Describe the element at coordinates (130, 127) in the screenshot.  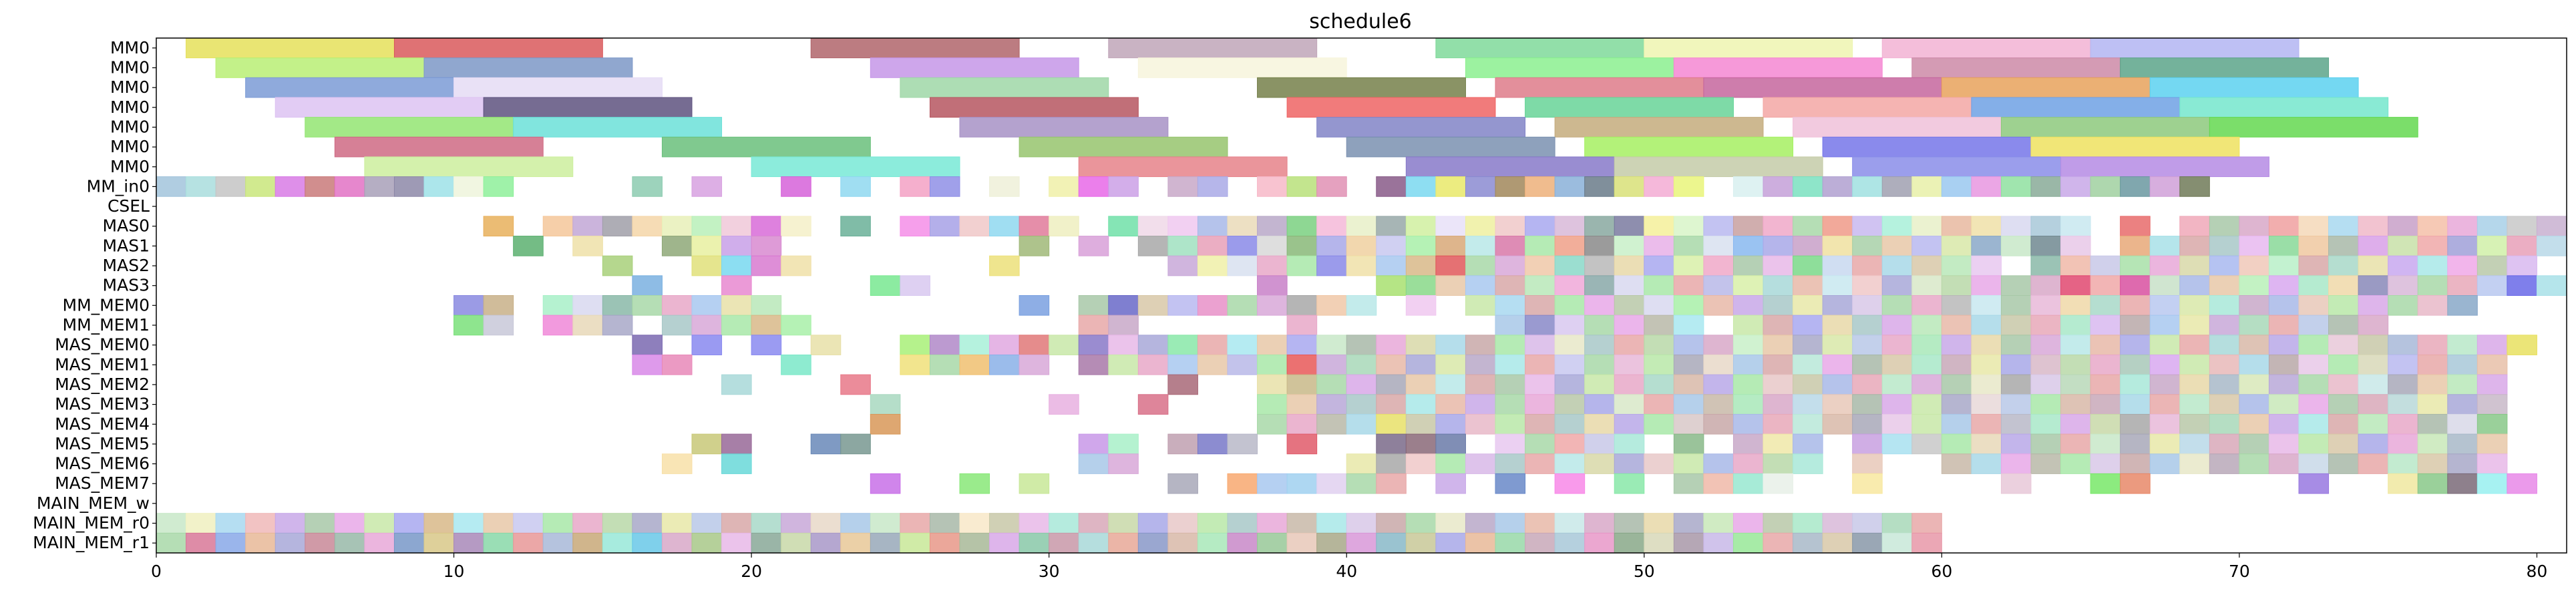
I see `y-tick-label: MM0` at that location.